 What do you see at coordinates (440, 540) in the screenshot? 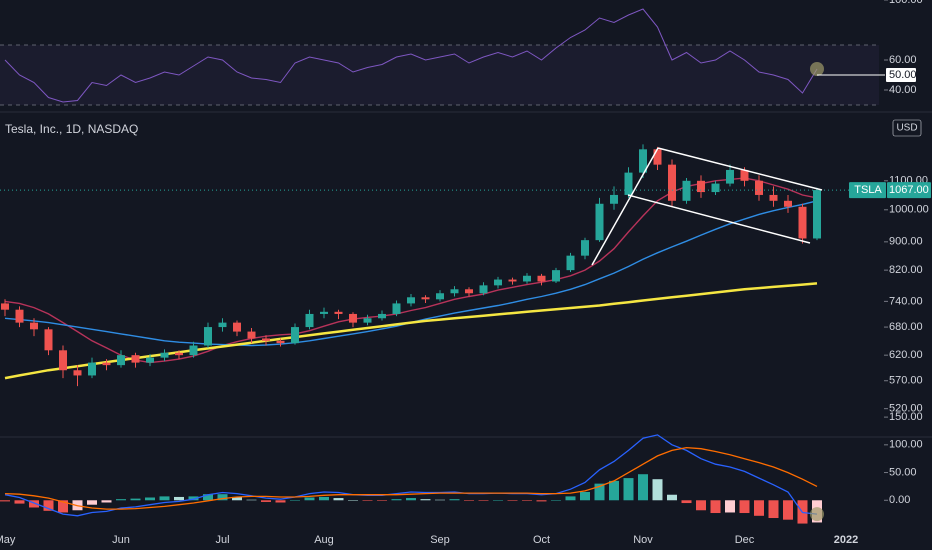
I see `x-tick-label: Sep` at bounding box center [440, 540].